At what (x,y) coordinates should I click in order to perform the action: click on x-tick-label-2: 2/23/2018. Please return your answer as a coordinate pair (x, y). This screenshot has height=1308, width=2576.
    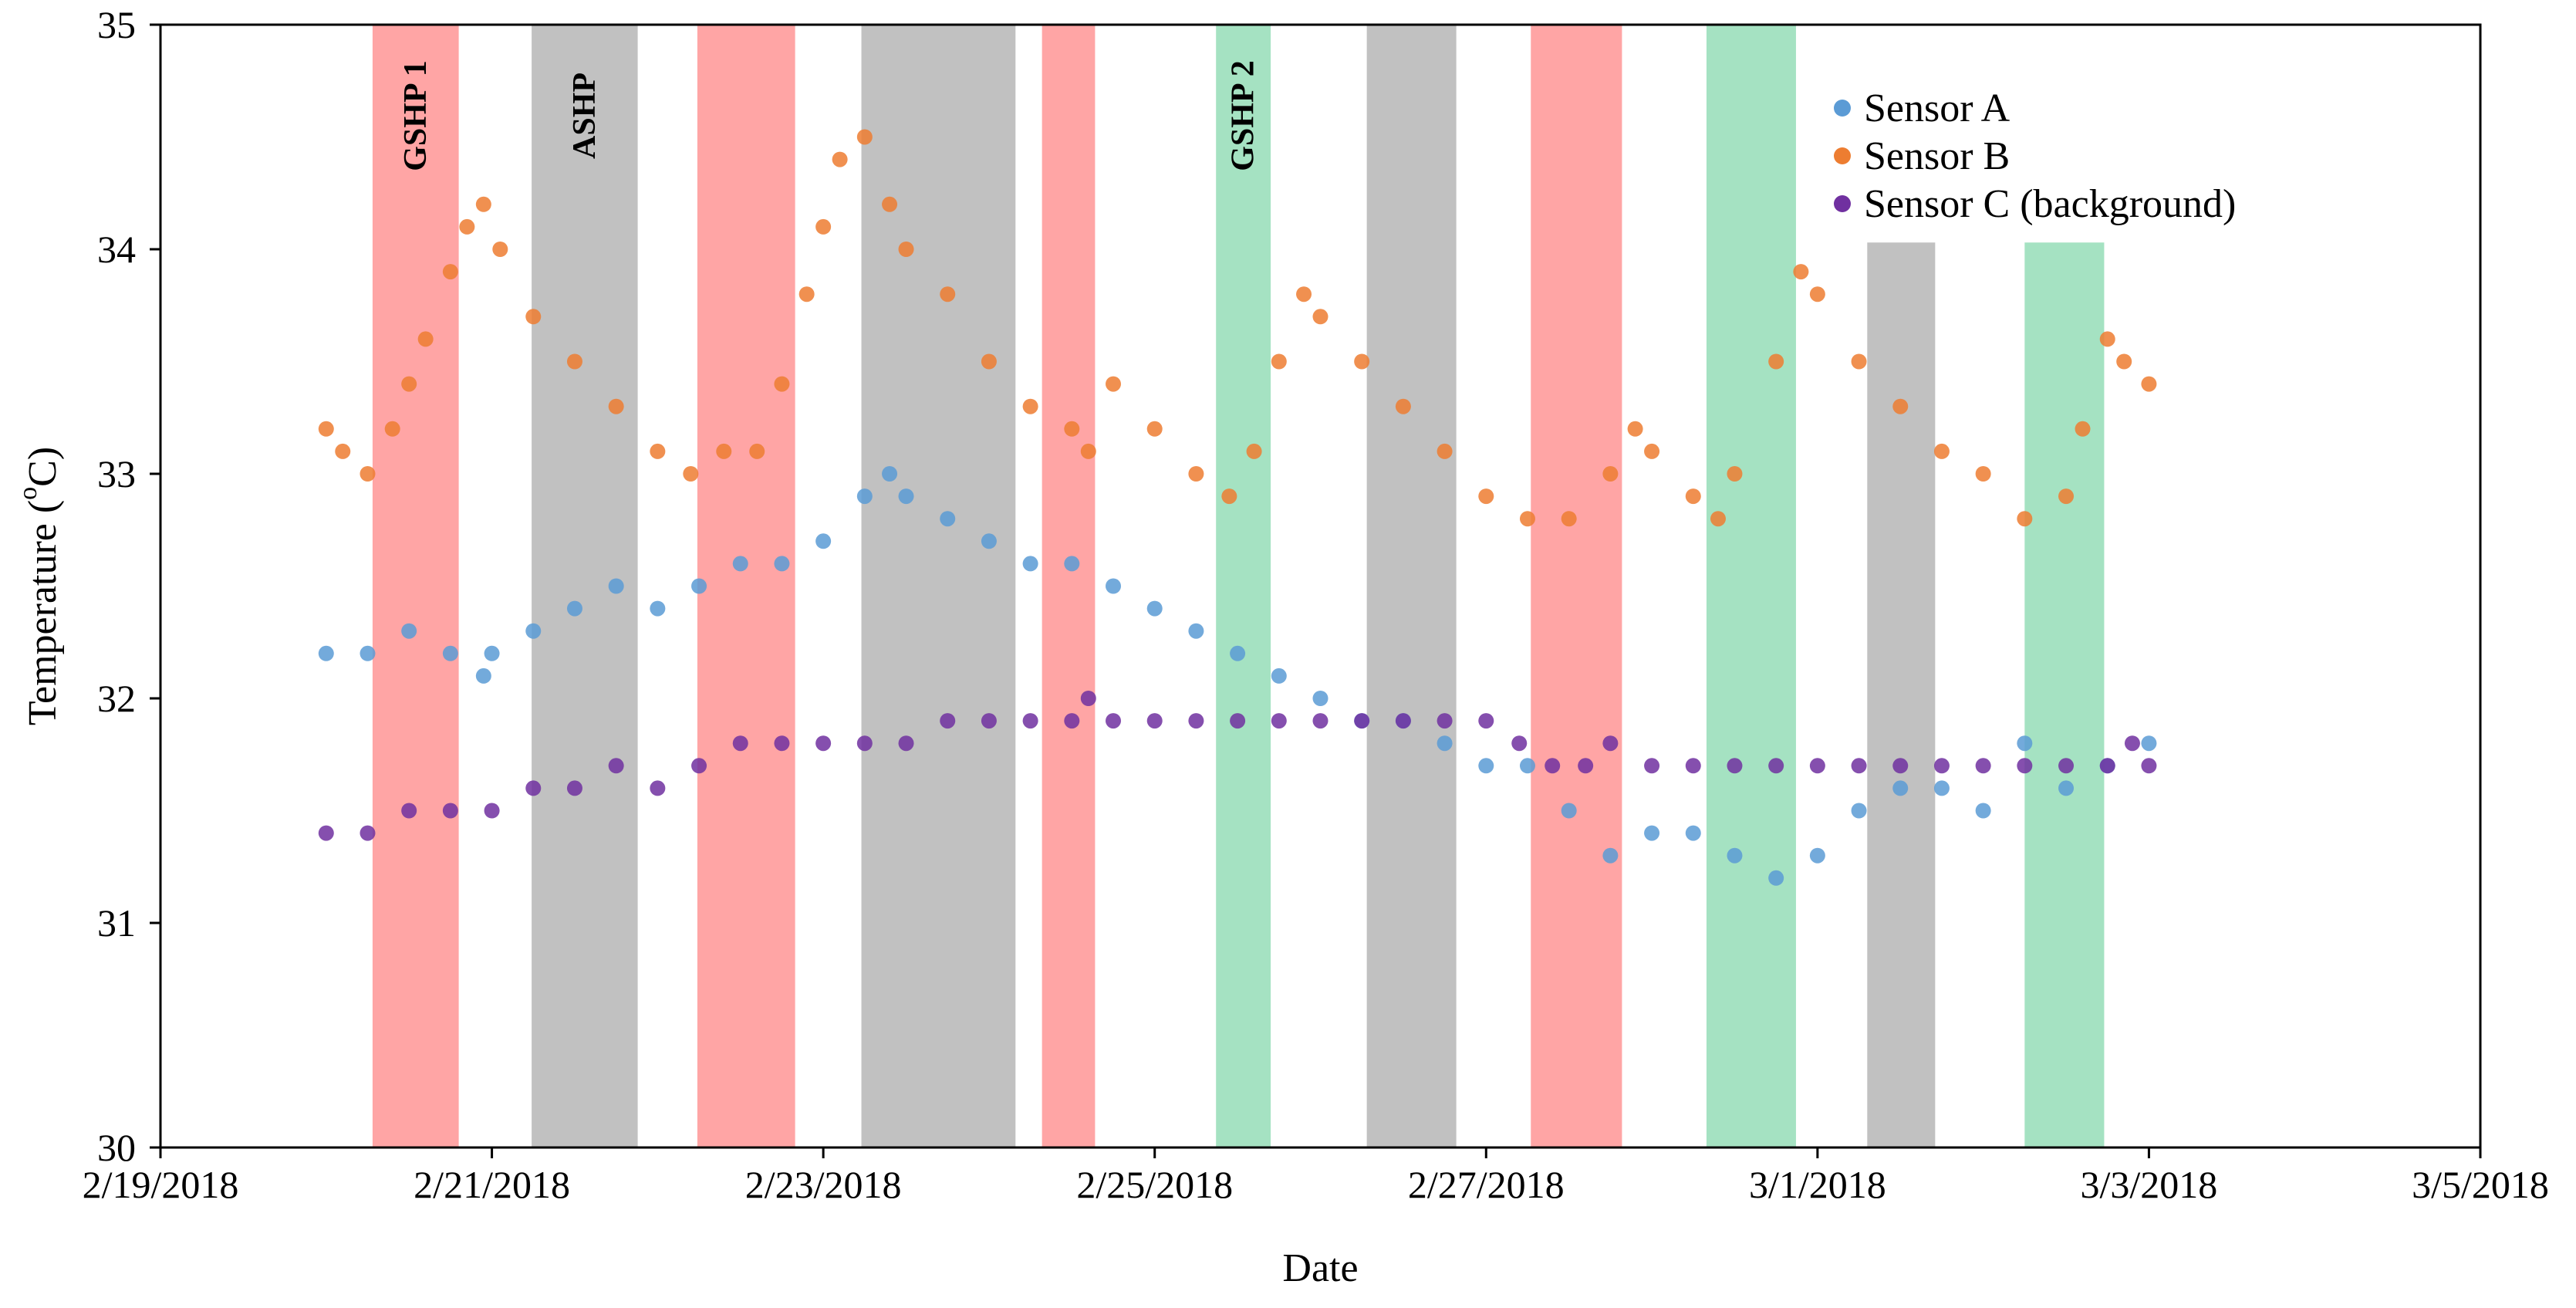
    Looking at the image, I should click on (824, 1184).